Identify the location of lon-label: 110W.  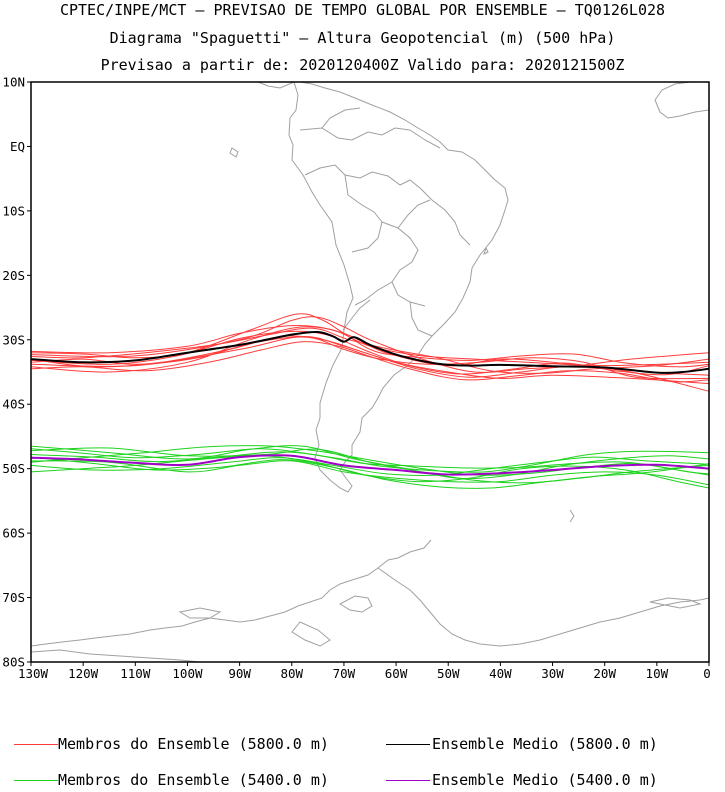
(135, 673).